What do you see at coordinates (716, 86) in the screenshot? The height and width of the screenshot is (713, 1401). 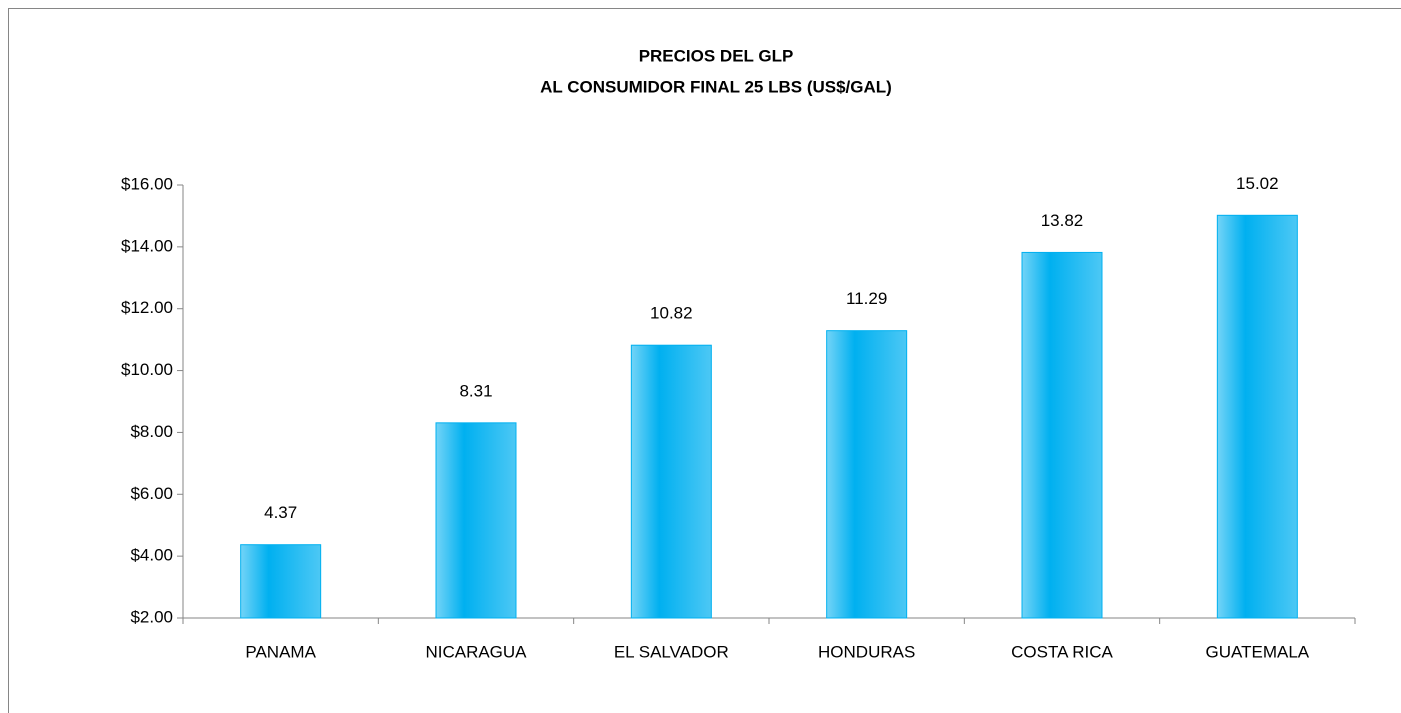 I see `chart-subtitle: AL CONSUMIDOR FINAL 25 LBS (US$/GAL)` at bounding box center [716, 86].